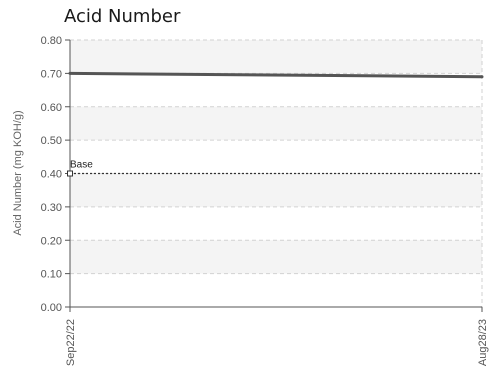 This screenshot has width=496, height=370. I want to click on y-tick-label: 0.50, so click(51, 141).